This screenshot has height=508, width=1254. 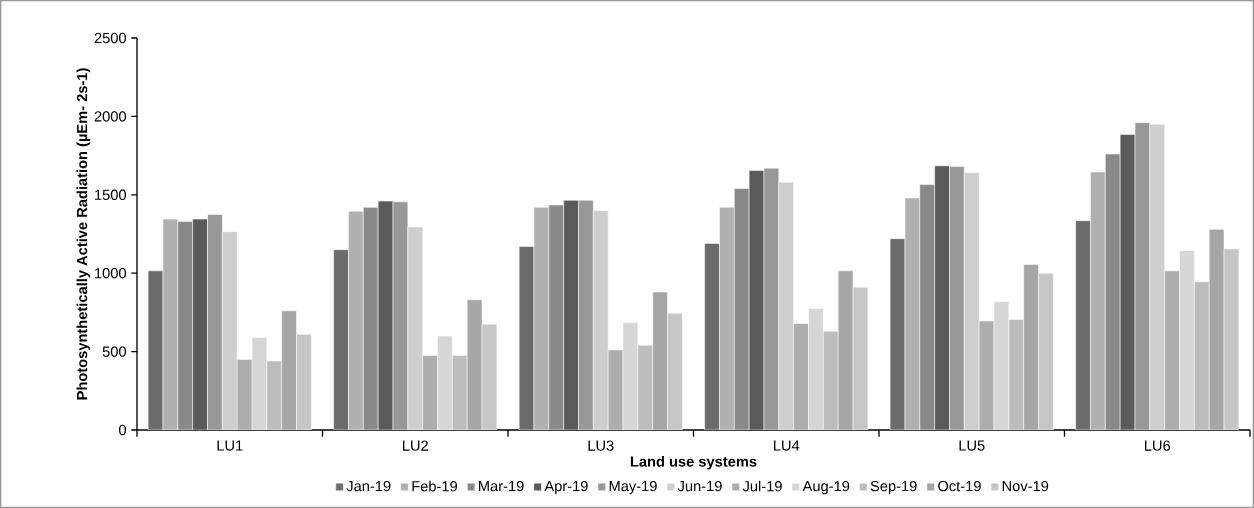 What do you see at coordinates (693, 462) in the screenshot?
I see `x-axis-title: Land use systems` at bounding box center [693, 462].